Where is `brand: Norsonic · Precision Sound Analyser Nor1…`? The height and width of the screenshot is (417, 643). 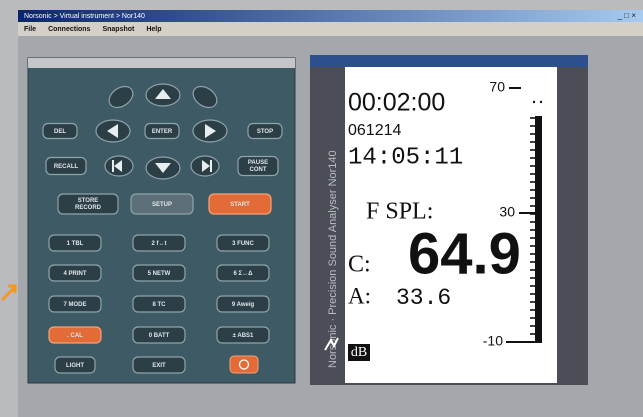 brand: Norsonic · Precision Sound Analyser Nor1… is located at coordinates (333, 259).